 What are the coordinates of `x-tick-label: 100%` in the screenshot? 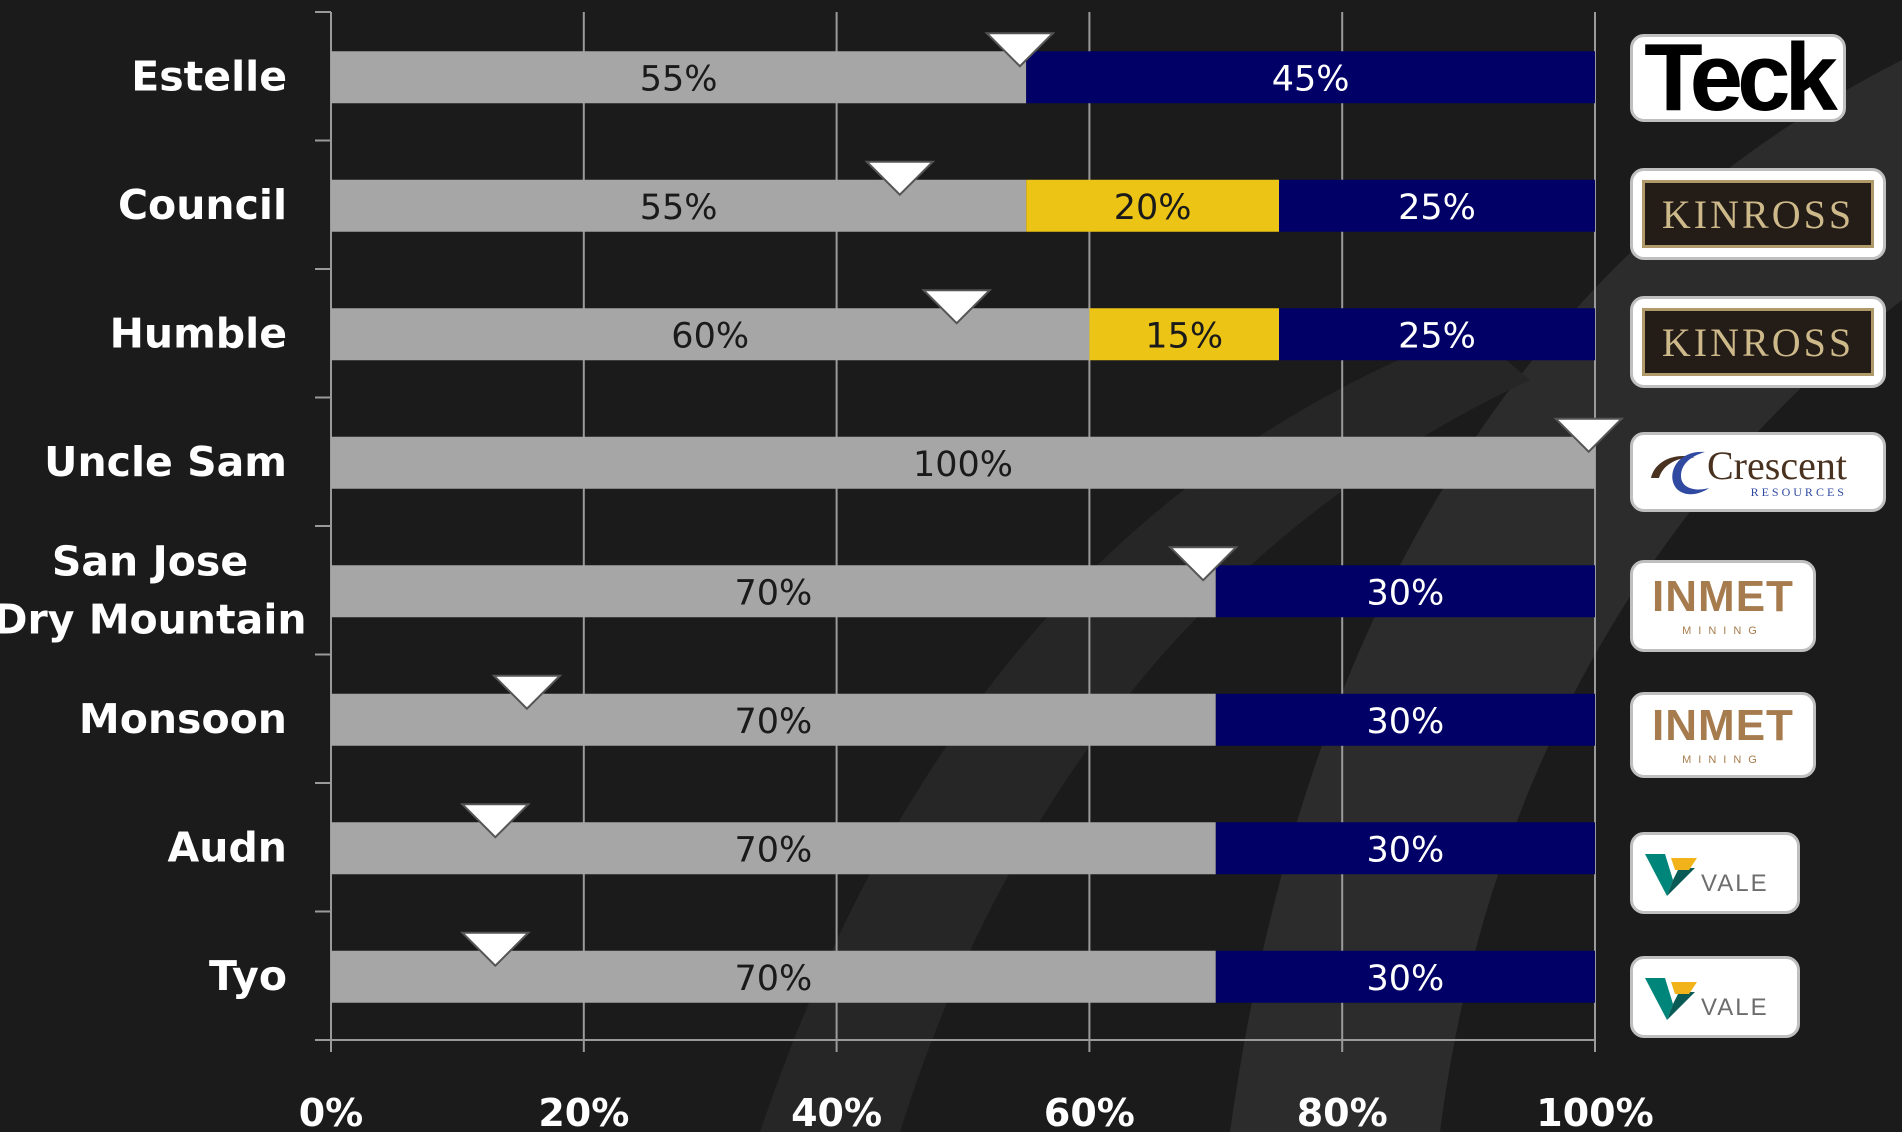 It's located at (1594, 1111).